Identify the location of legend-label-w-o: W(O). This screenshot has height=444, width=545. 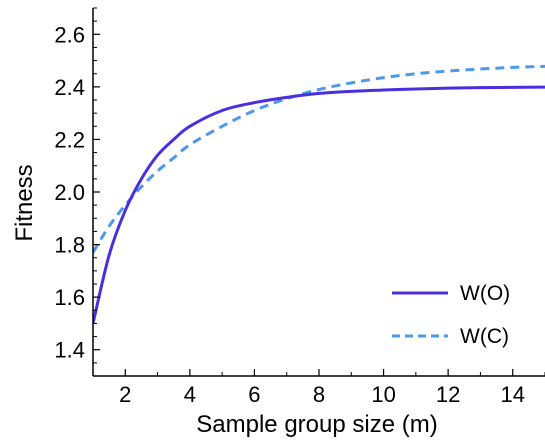
(485, 293).